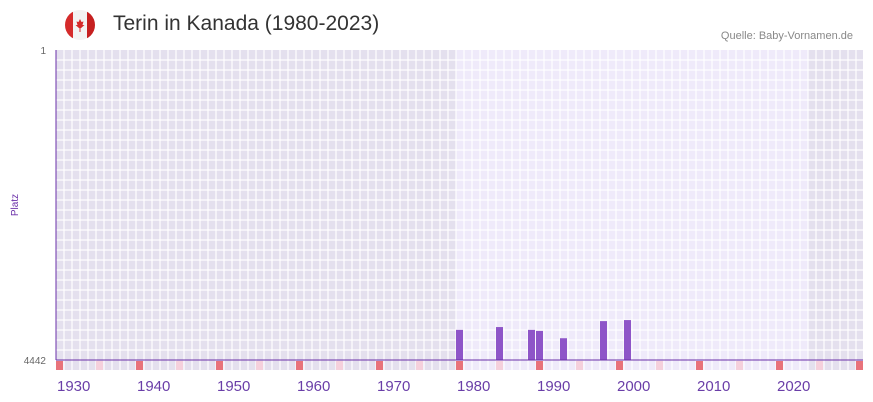  What do you see at coordinates (633, 386) in the screenshot?
I see `x-tick-label: 2000` at bounding box center [633, 386].